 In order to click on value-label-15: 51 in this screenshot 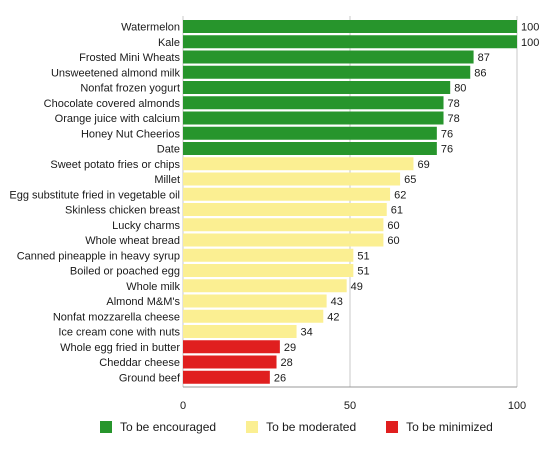, I will do `click(363, 256)`.